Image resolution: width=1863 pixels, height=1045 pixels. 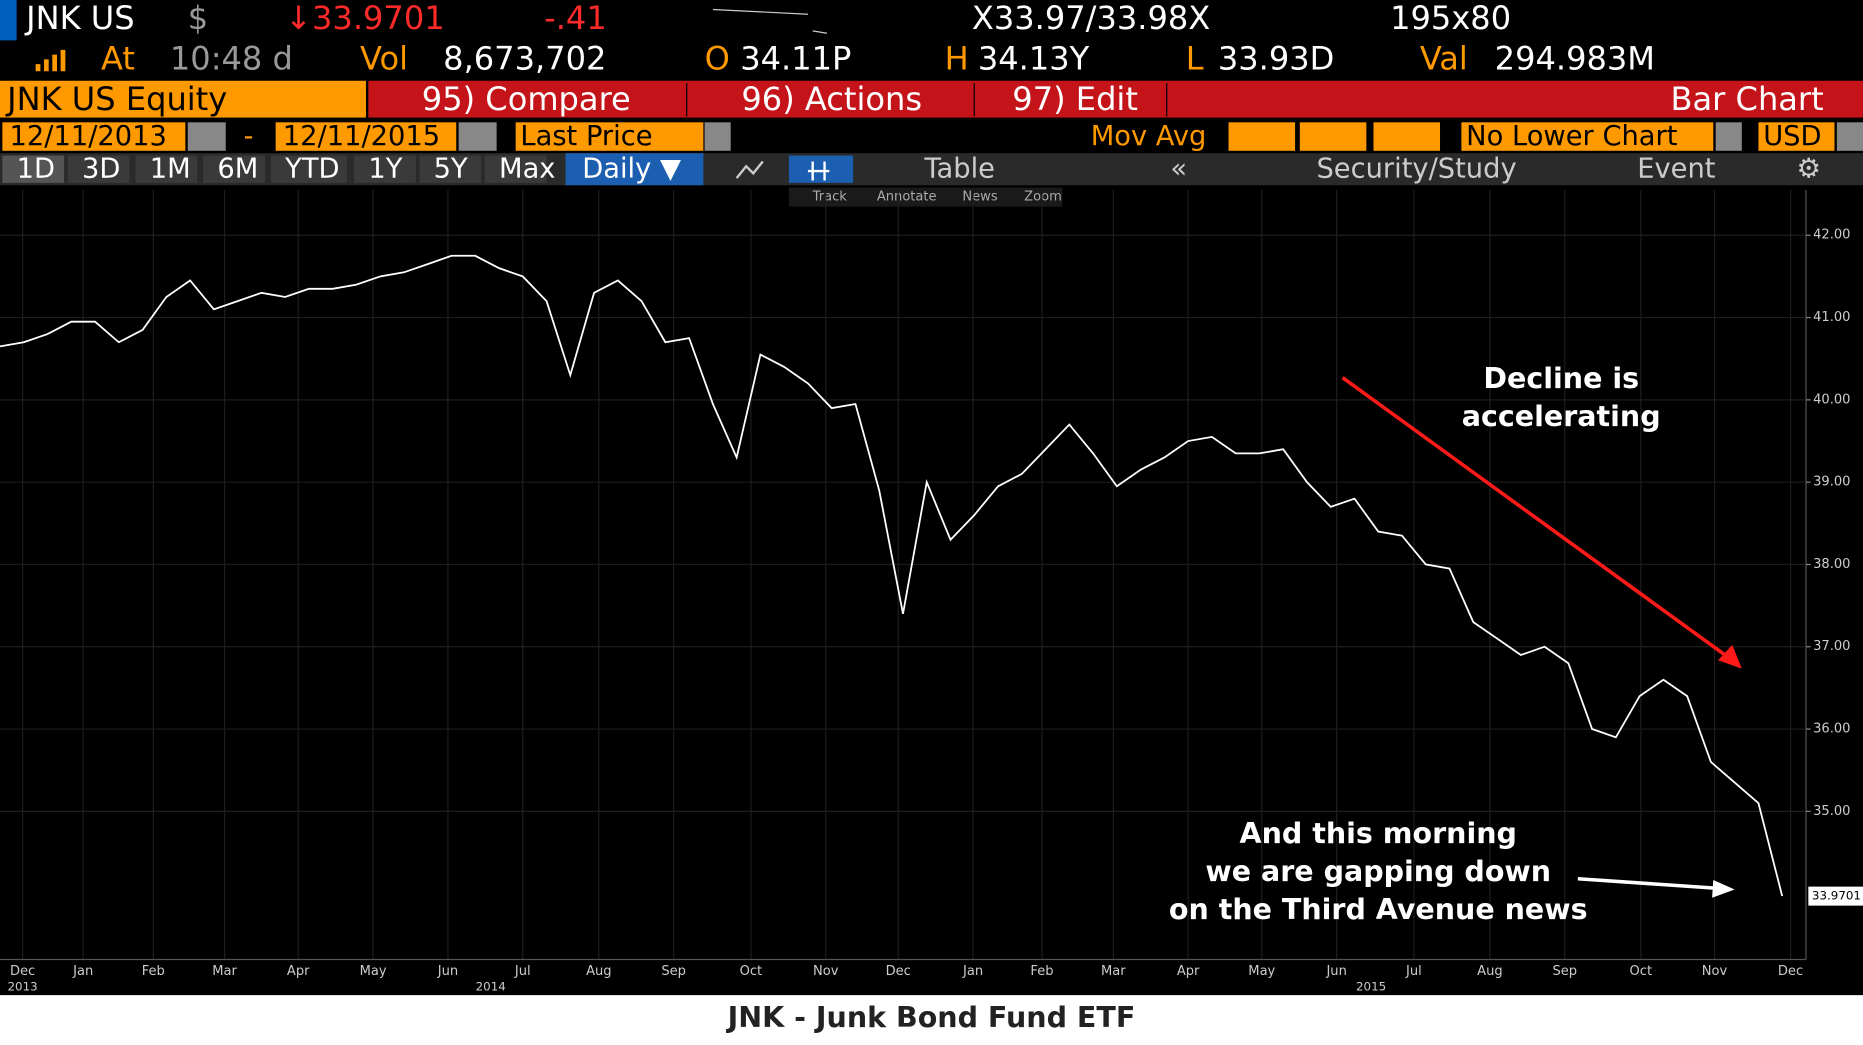 What do you see at coordinates (751, 971) in the screenshot?
I see `x-tick-label: Oct` at bounding box center [751, 971].